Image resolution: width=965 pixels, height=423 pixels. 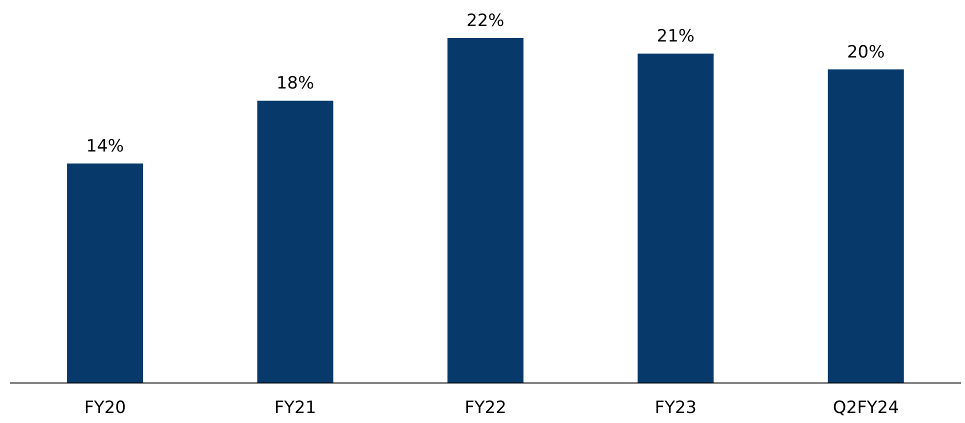 What do you see at coordinates (485, 408) in the screenshot?
I see `x-tick-label: FY22` at bounding box center [485, 408].